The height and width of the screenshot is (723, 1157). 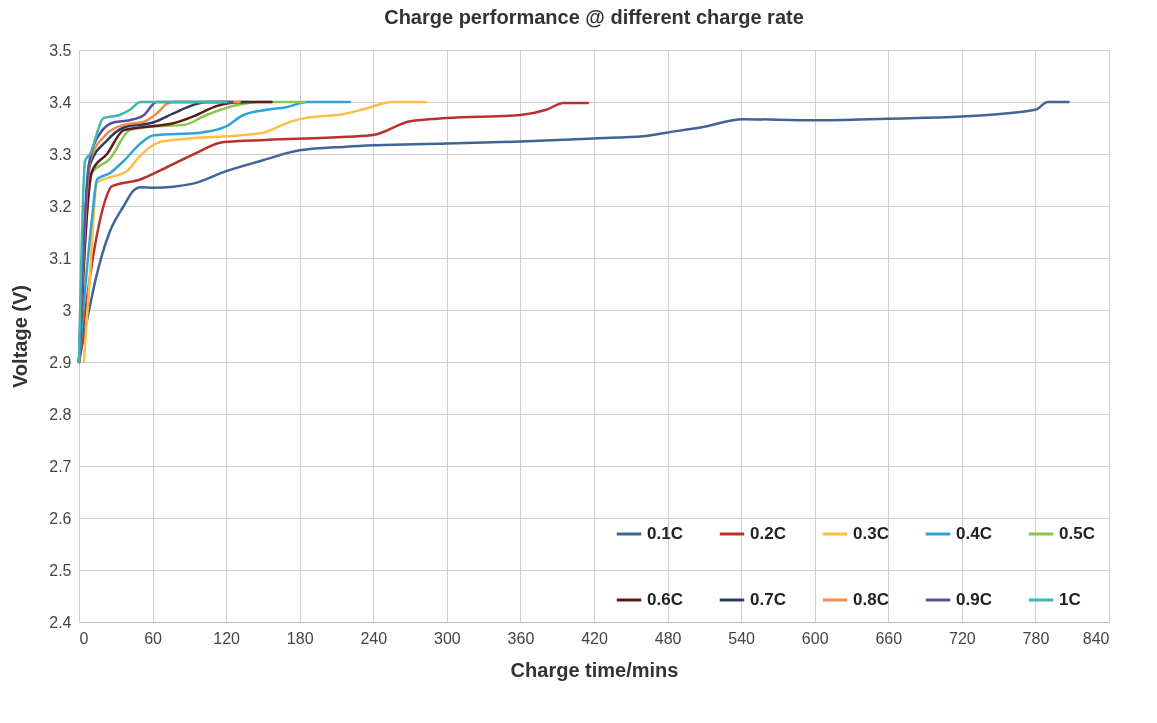 I want to click on legend-label: 0.5C, so click(x=1077, y=533).